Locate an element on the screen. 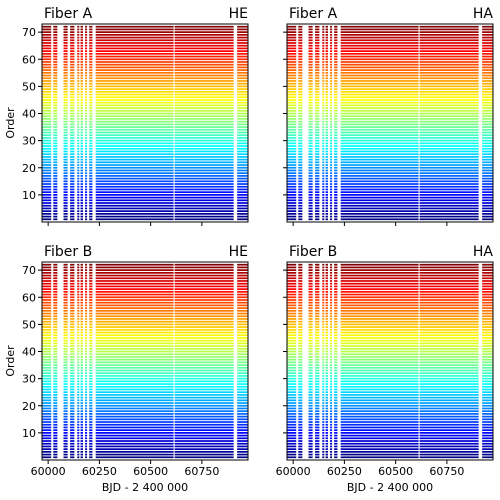 The image size is (500, 500). panel-title-left: Fiber B is located at coordinates (68, 252).